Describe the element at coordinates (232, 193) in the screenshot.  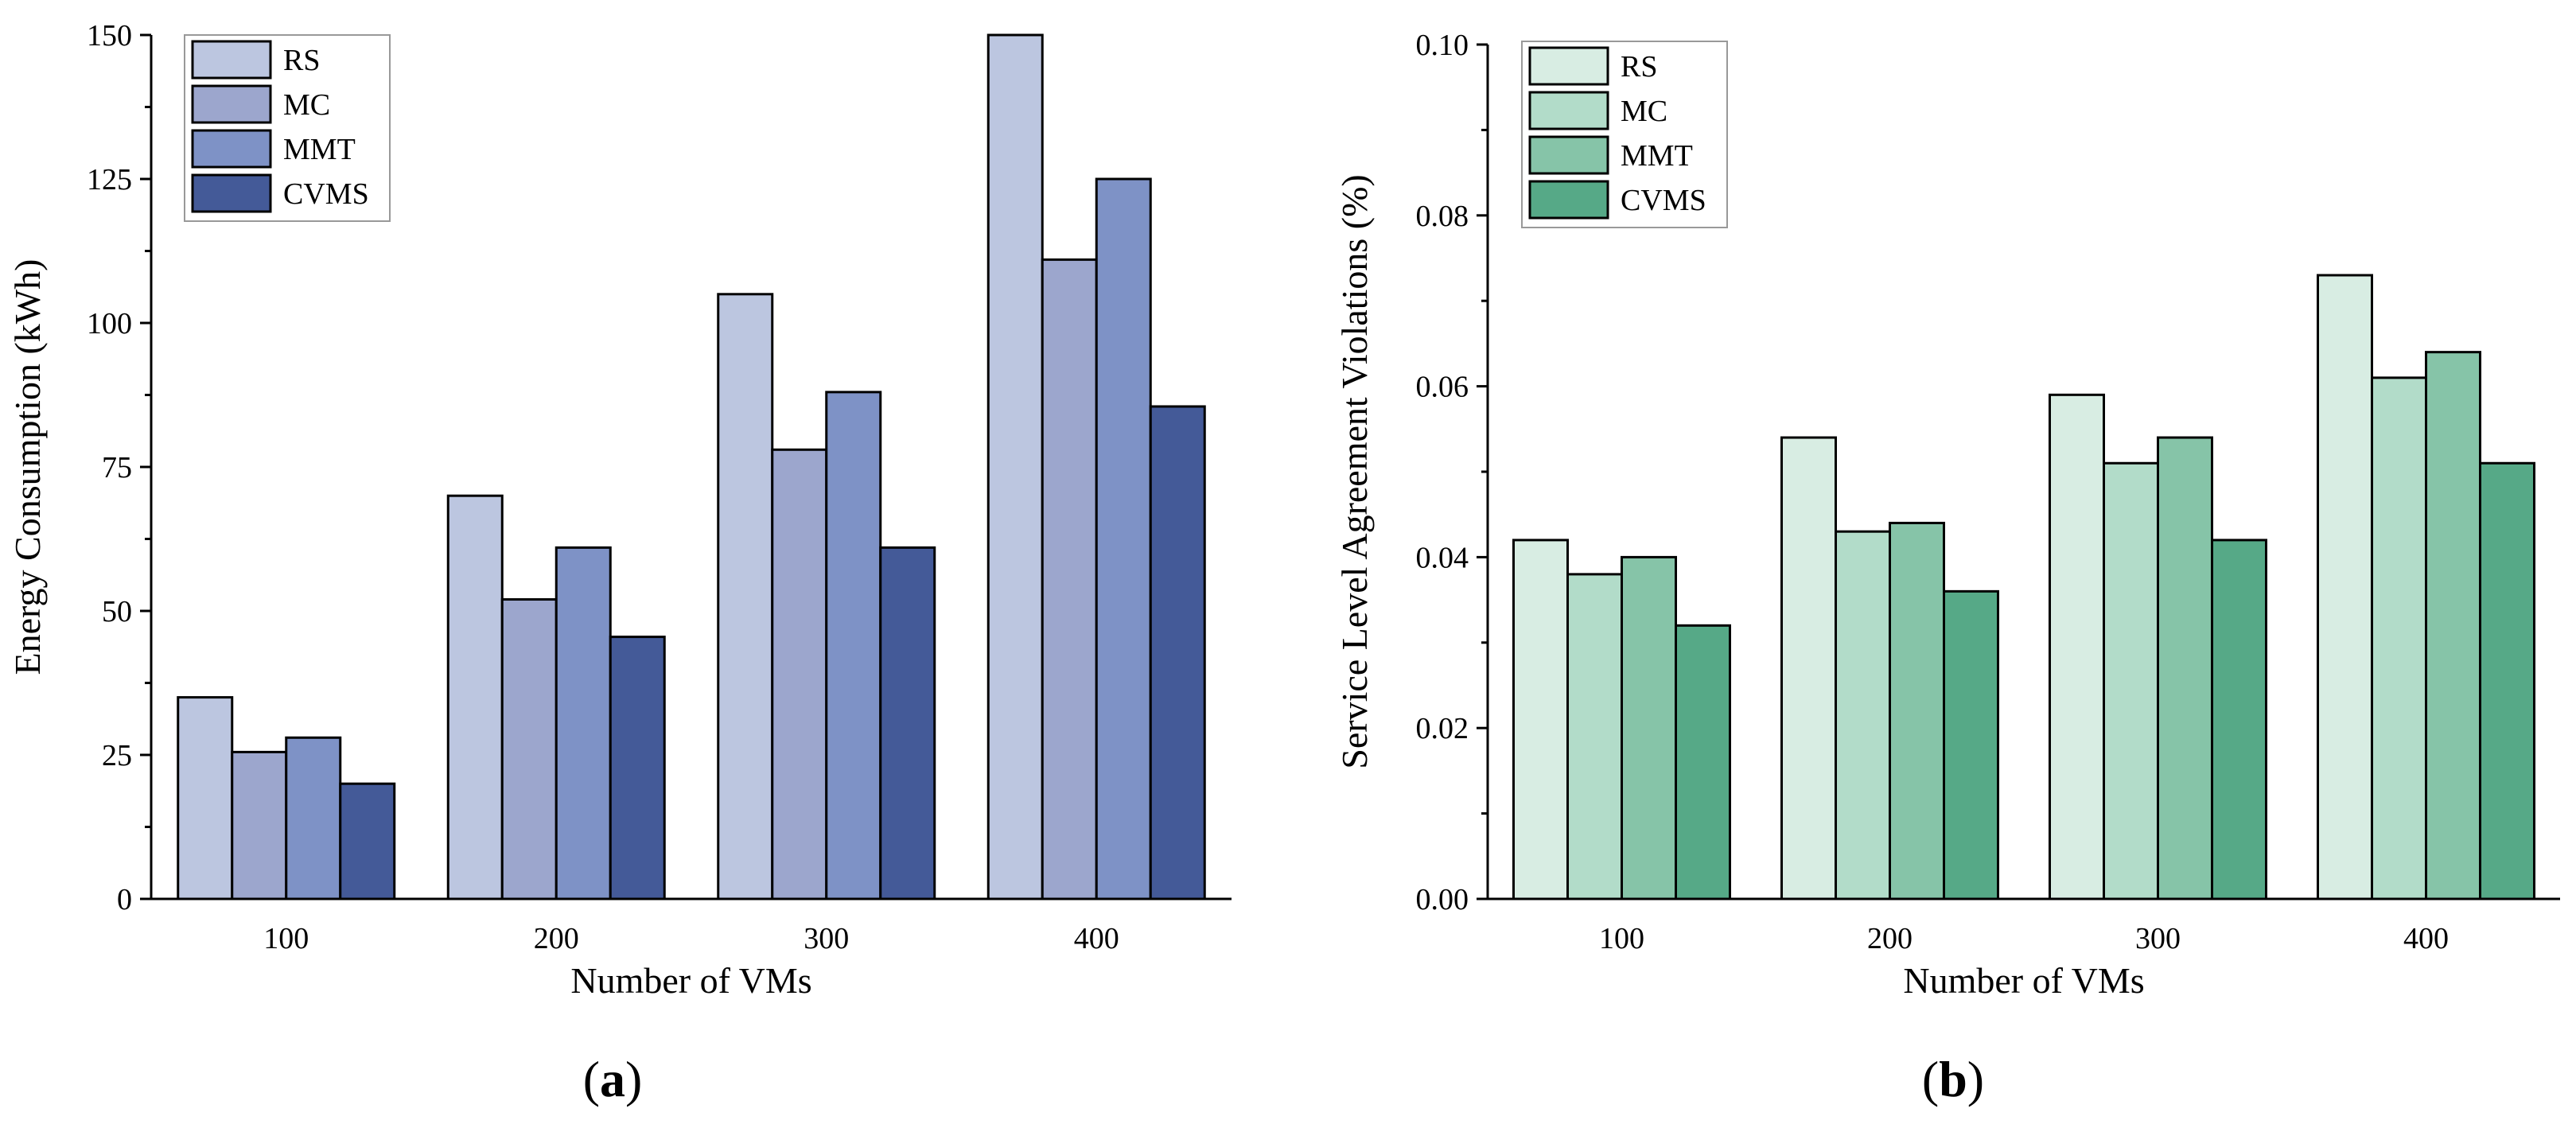
I see `panel-a-legend-swatch-cvms` at that location.